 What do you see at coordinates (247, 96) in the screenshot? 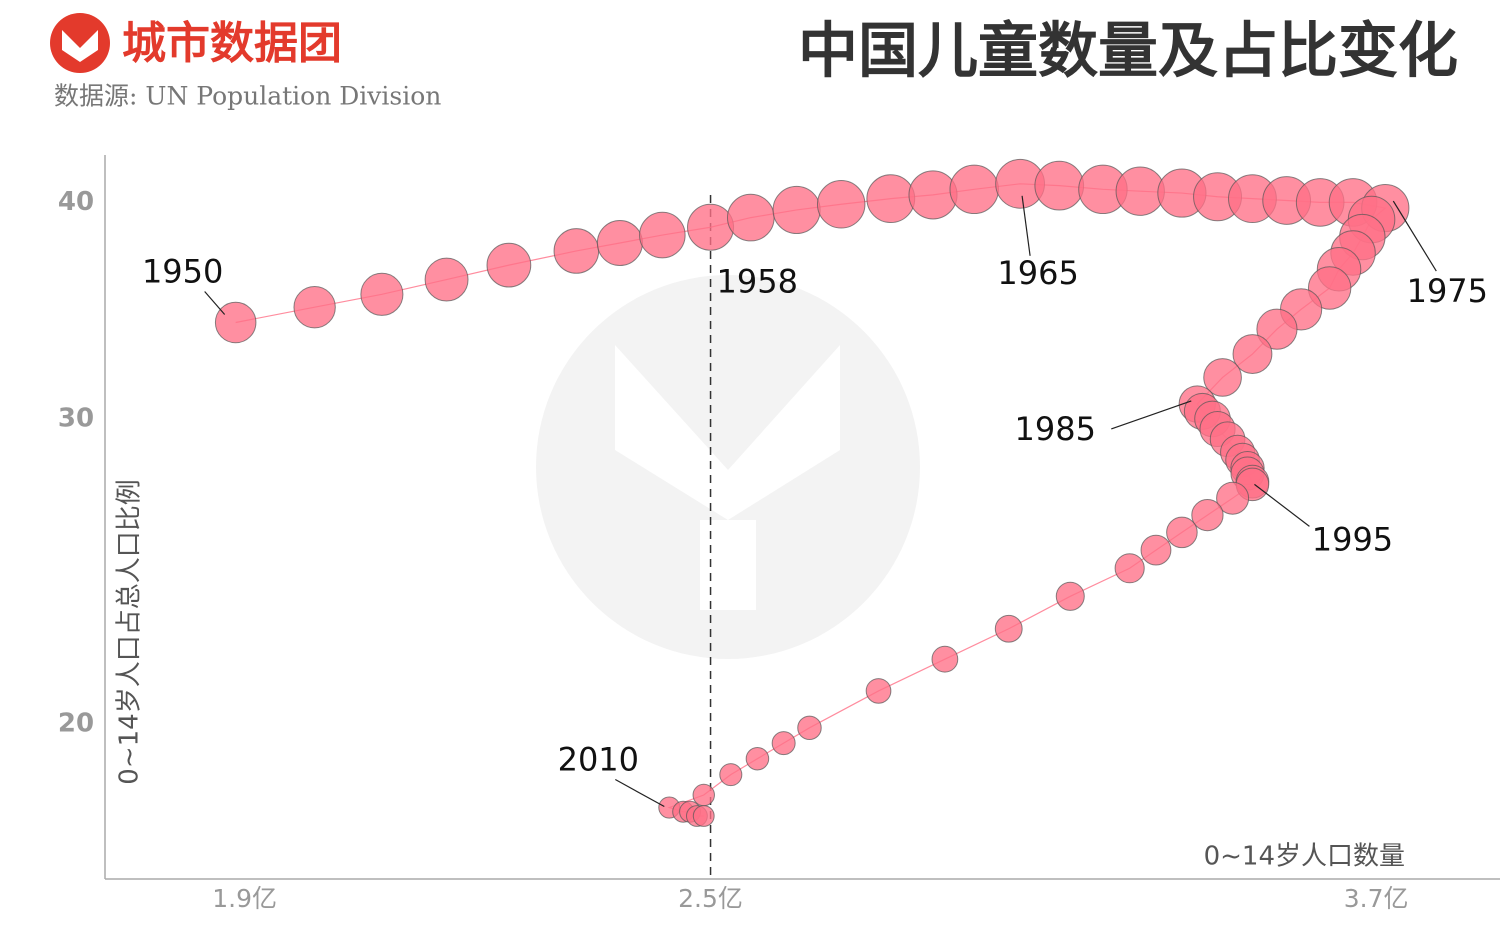
I see `source: 数据源: UN Population Division` at bounding box center [247, 96].